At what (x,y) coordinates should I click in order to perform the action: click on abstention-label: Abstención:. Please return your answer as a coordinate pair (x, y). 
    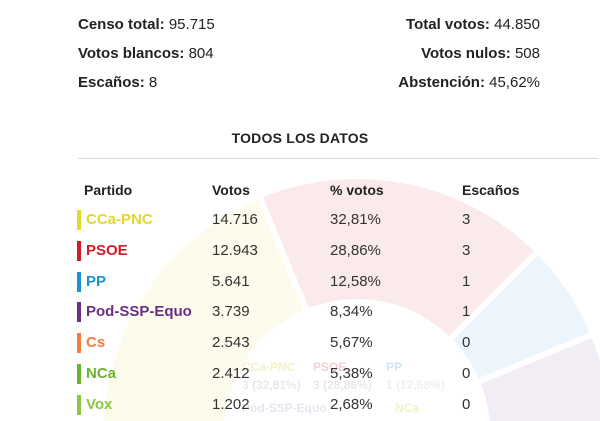
    Looking at the image, I should click on (441, 82).